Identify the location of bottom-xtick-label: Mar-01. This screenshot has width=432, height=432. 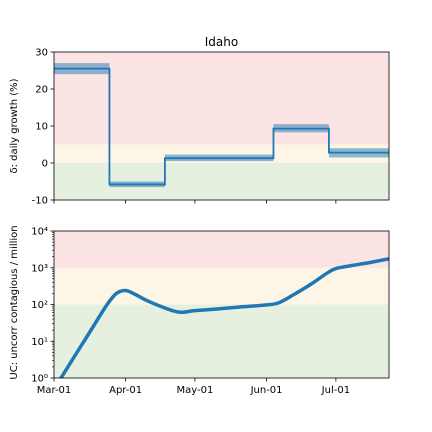
(54, 390).